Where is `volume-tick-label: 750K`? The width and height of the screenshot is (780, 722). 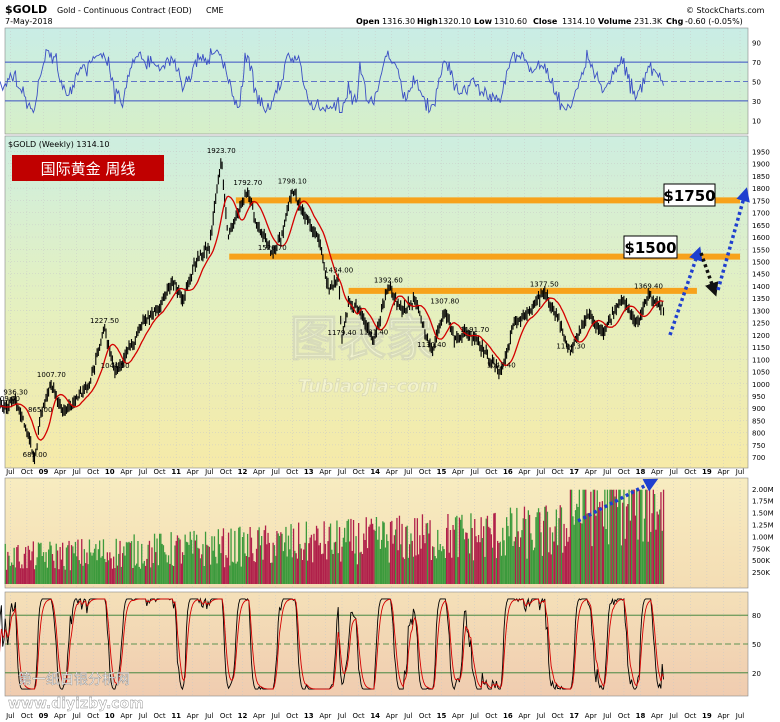 volume-tick-label: 750K is located at coordinates (761, 549).